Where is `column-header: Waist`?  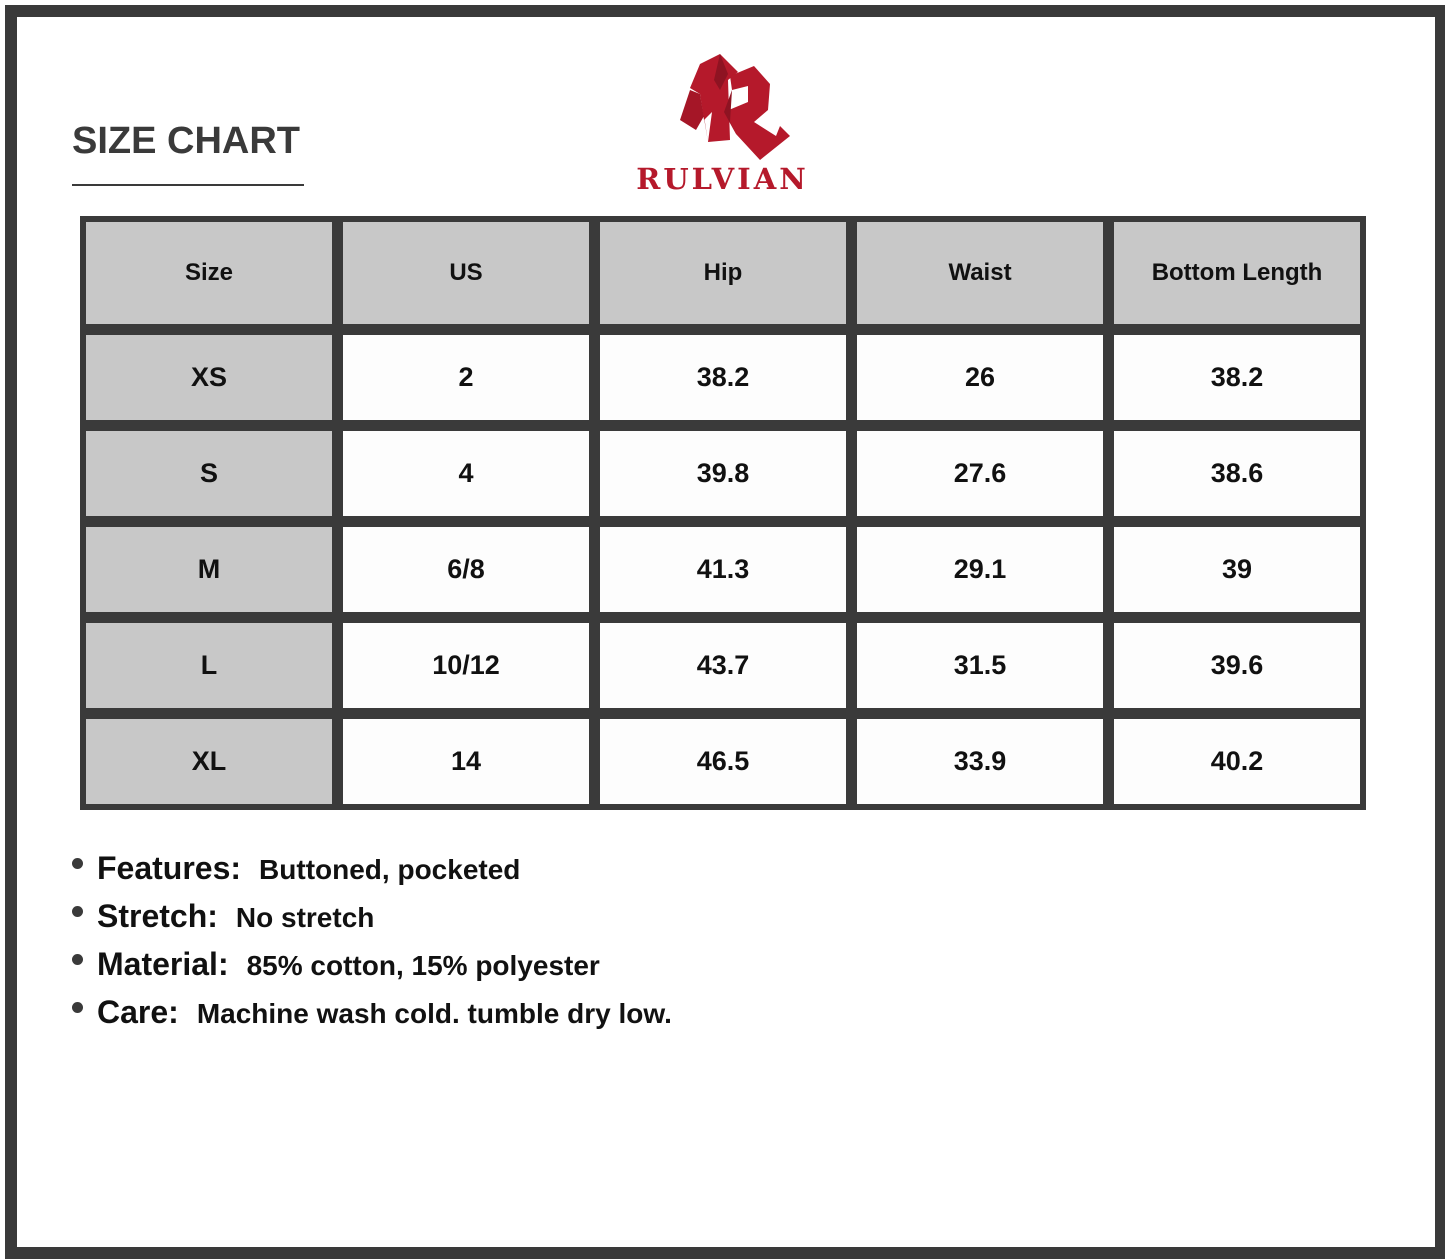 column-header: Waist is located at coordinates (980, 273).